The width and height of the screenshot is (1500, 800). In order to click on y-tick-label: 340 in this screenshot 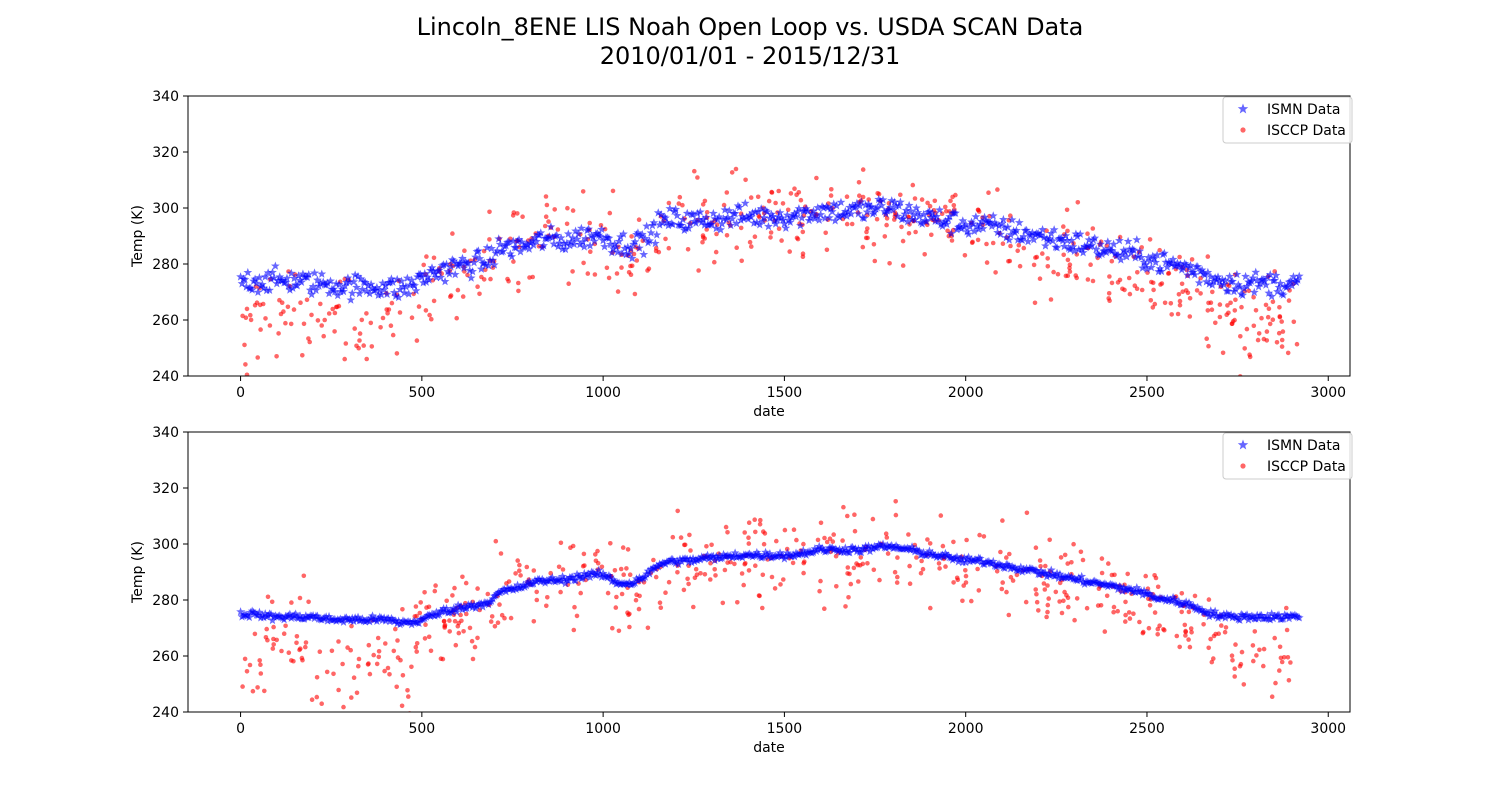, I will do `click(165, 433)`.